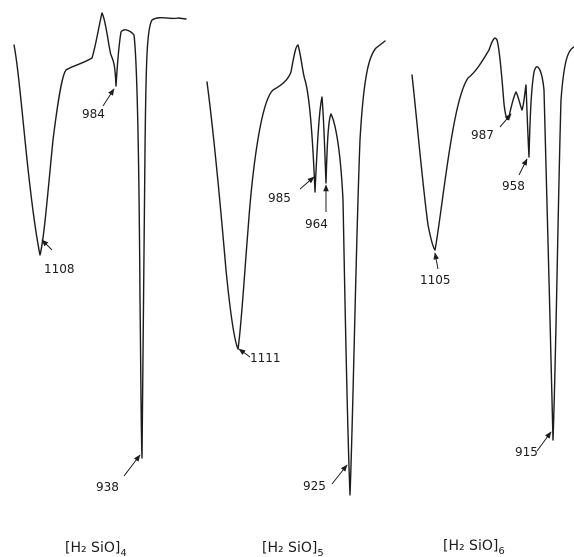 Image resolution: width=574 pixels, height=557 pixels. What do you see at coordinates (93, 114) in the screenshot?
I see `svg-text: 984` at bounding box center [93, 114].